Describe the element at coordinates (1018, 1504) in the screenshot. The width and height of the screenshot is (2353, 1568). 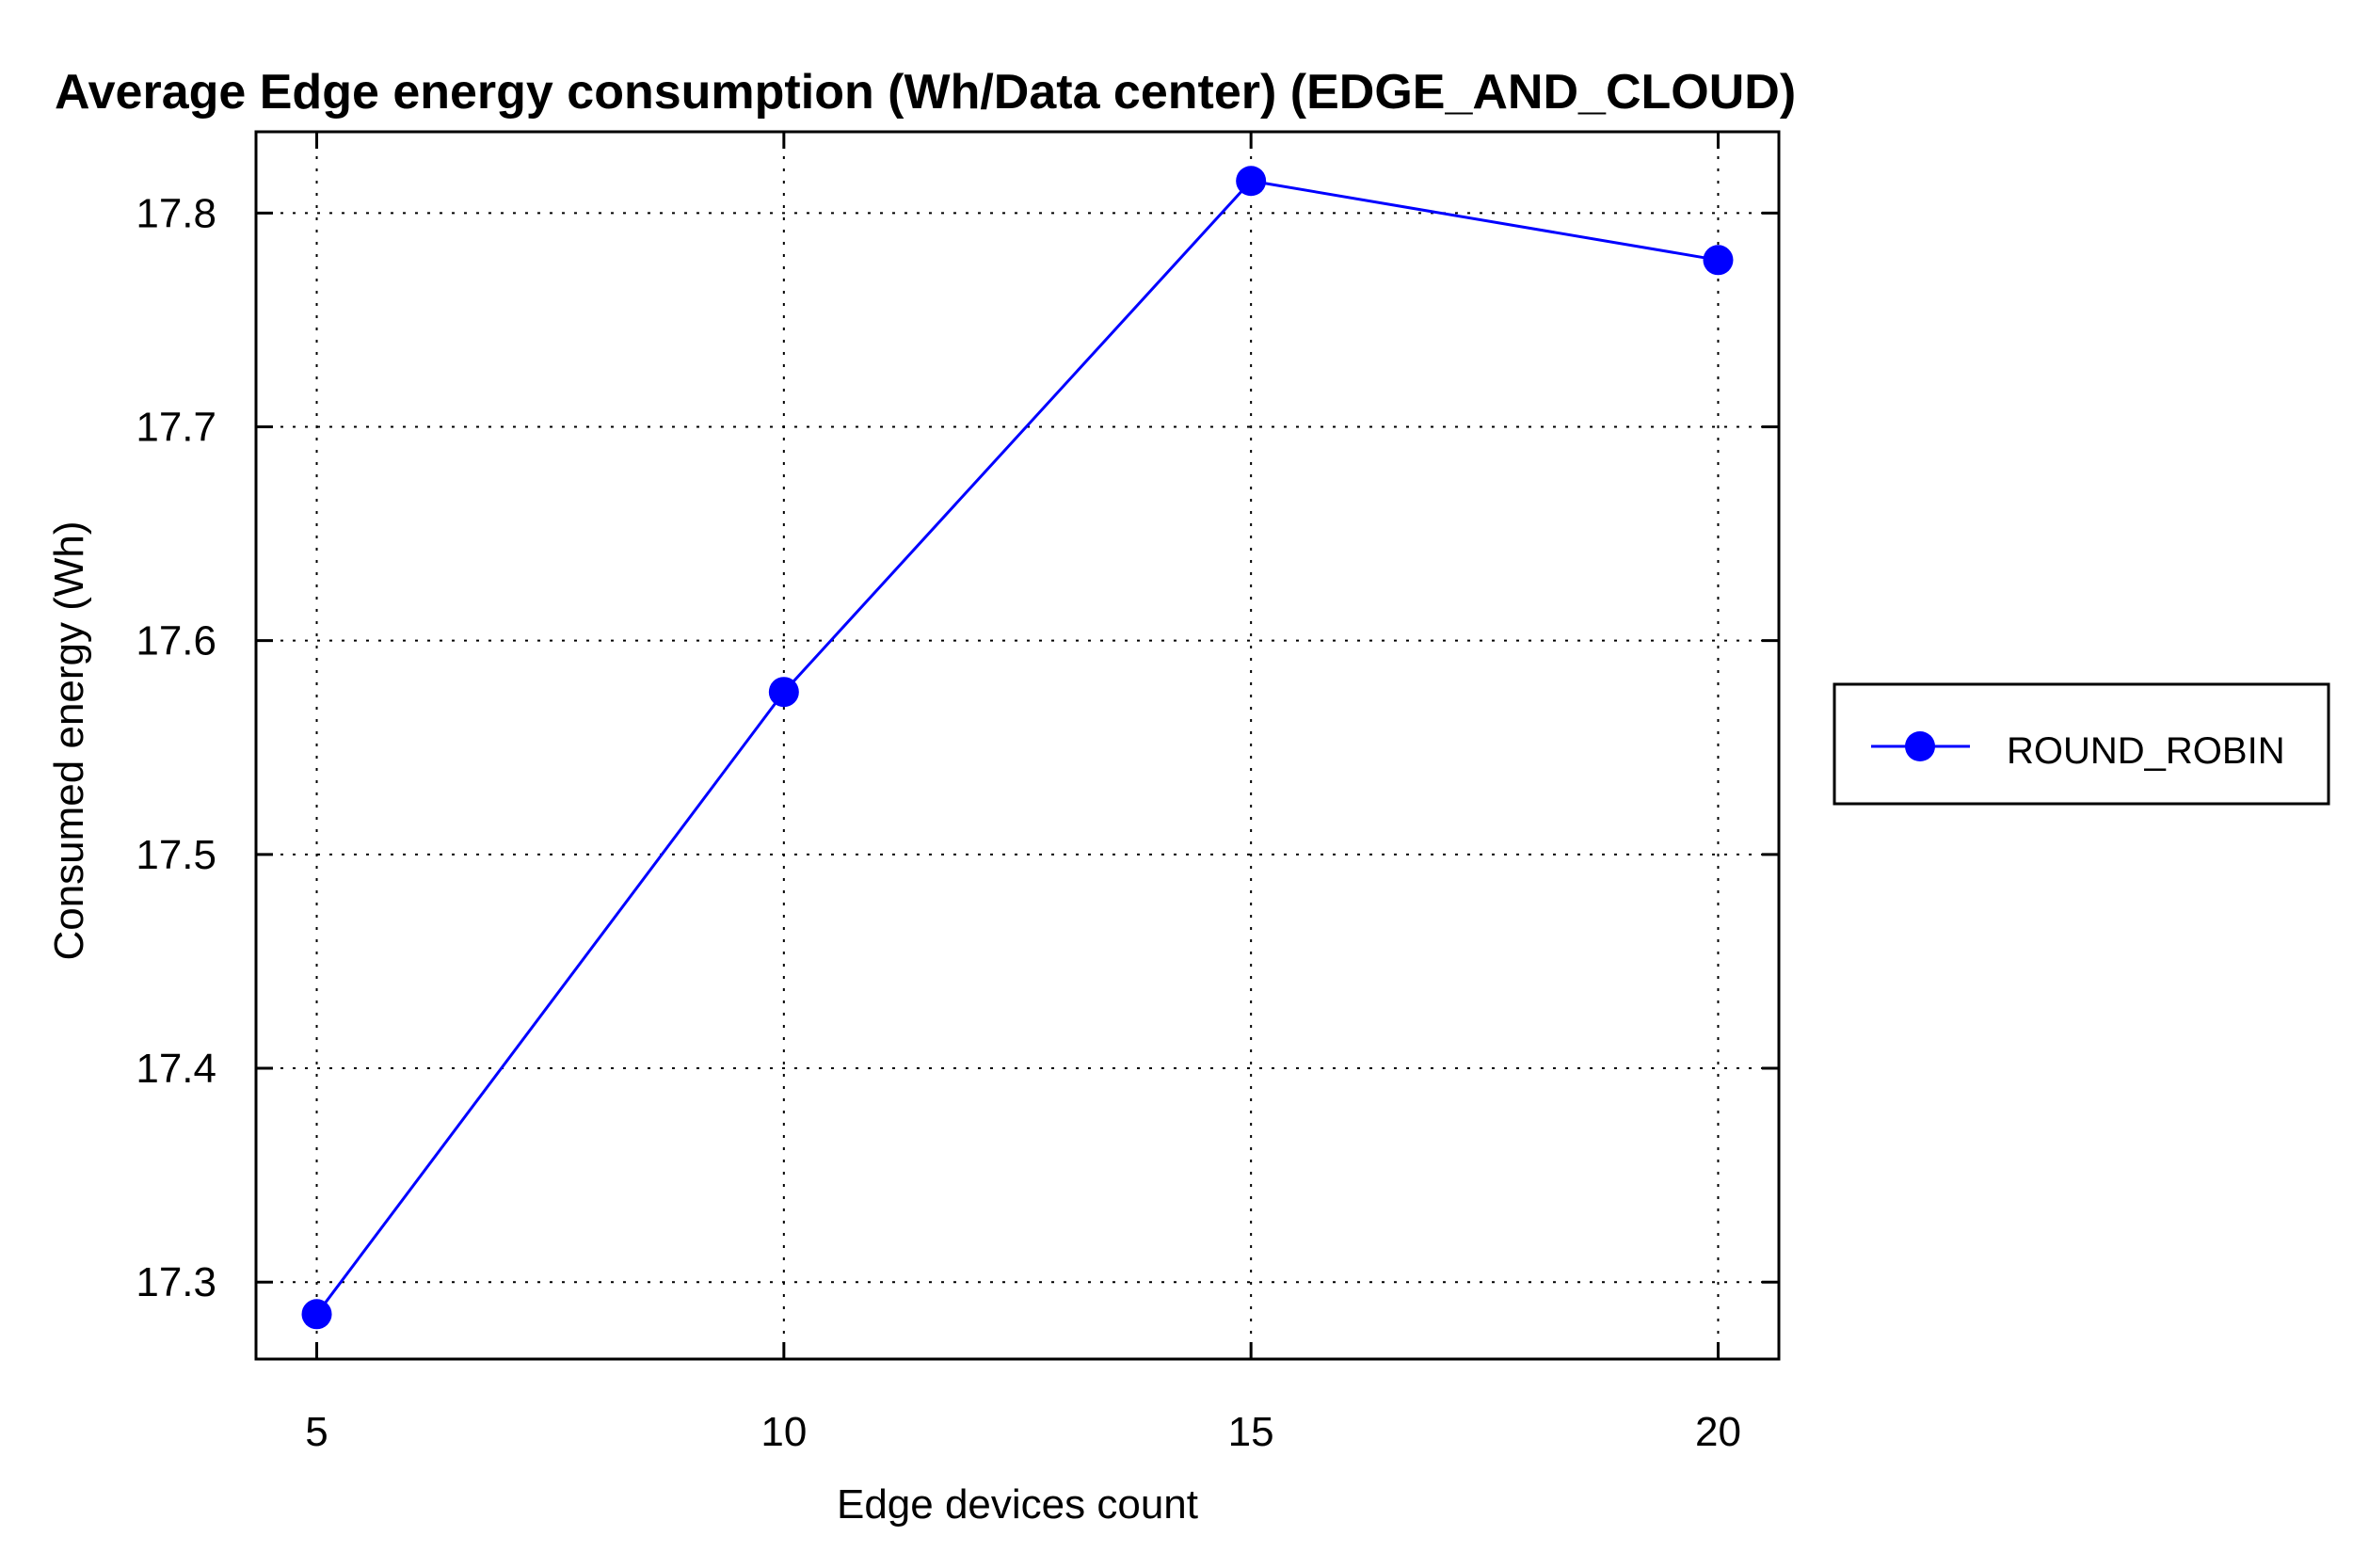
I see `x-axis-label: Edge devices count` at that location.